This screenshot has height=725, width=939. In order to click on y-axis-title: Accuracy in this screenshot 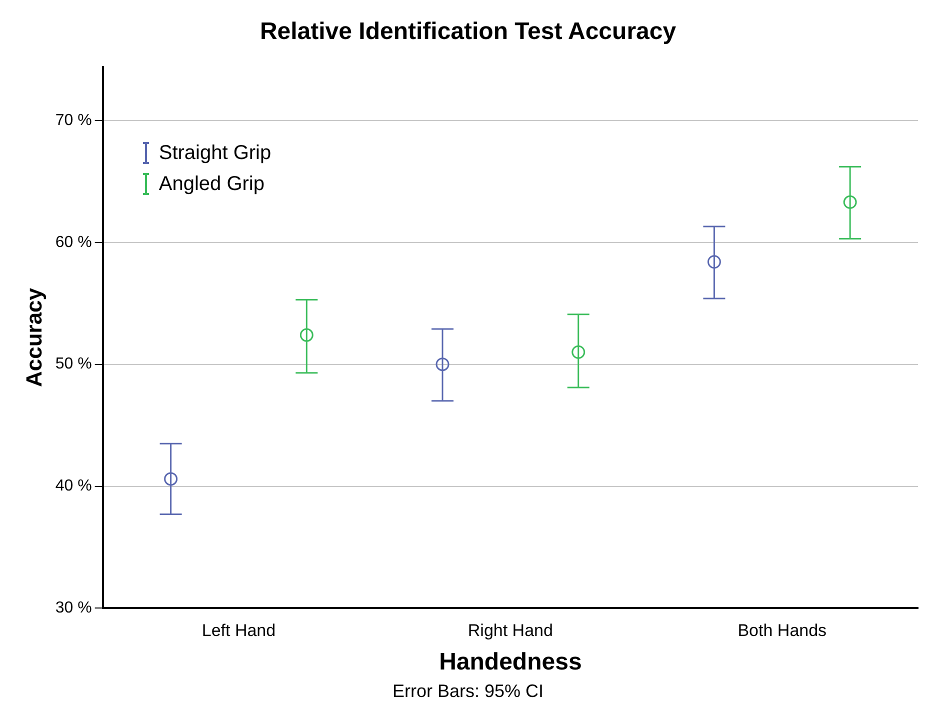, I will do `click(33, 337)`.